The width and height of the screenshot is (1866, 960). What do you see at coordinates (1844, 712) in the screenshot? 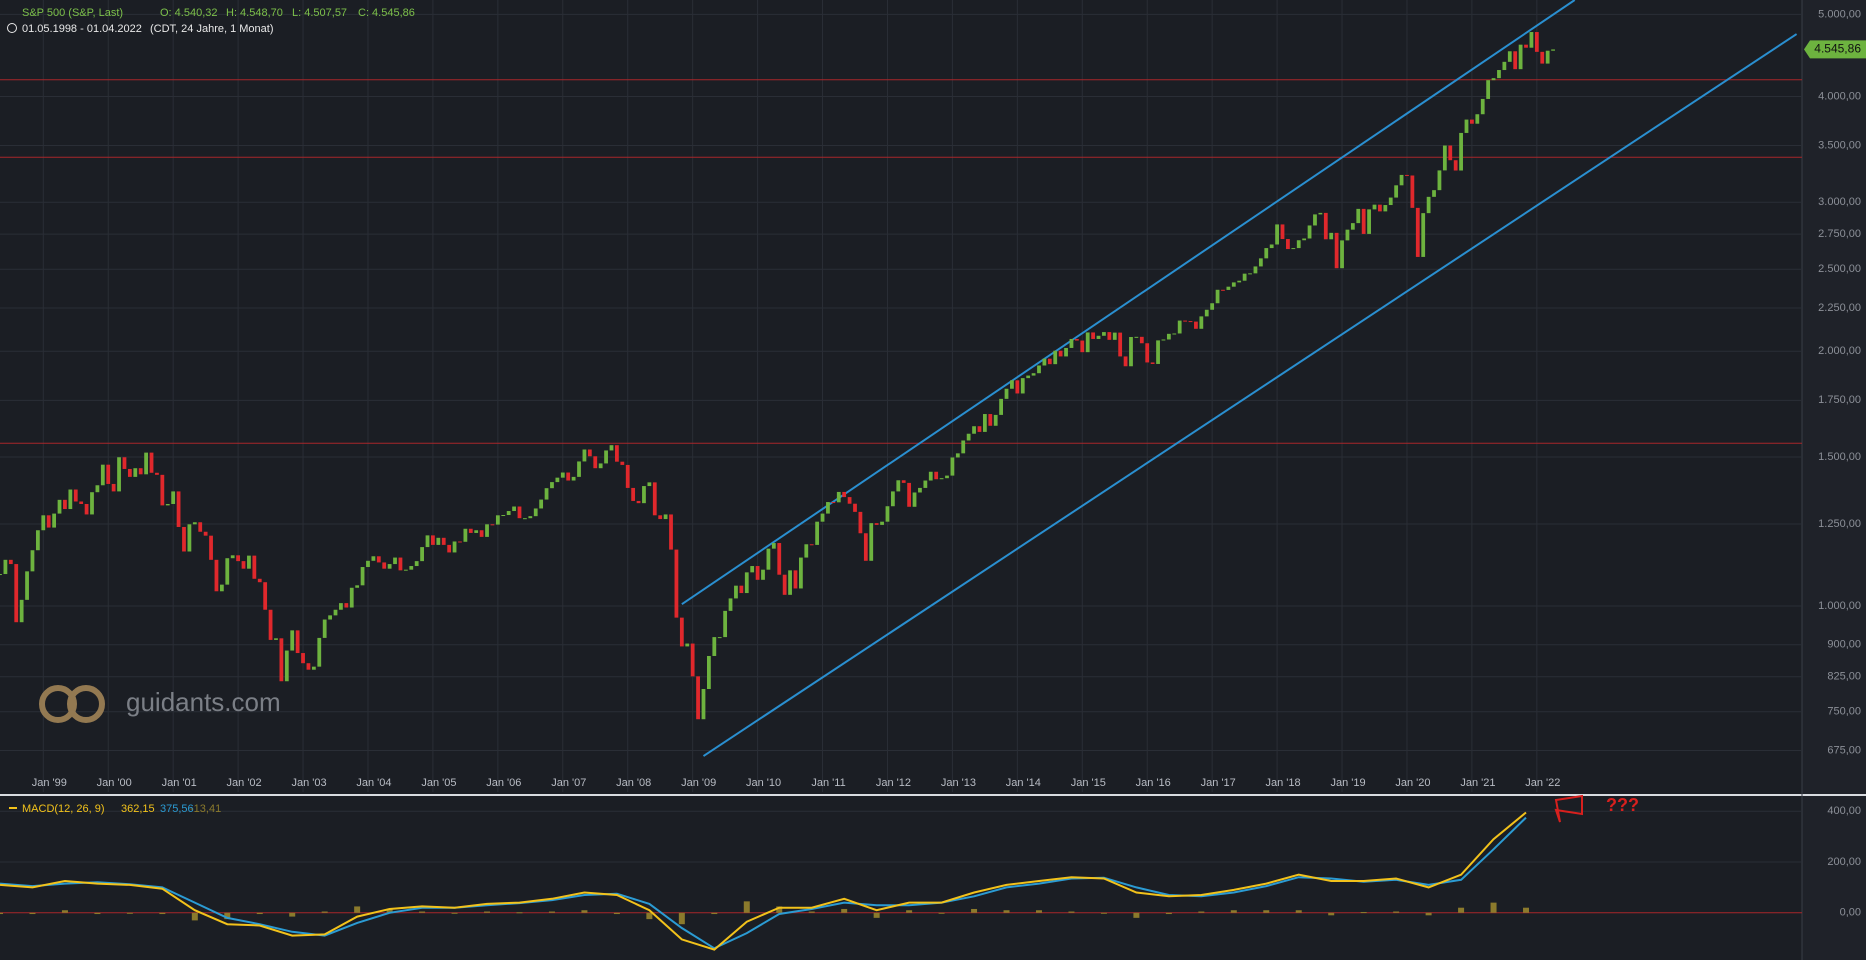
I see `y-tick-label: 750,00` at bounding box center [1844, 712].